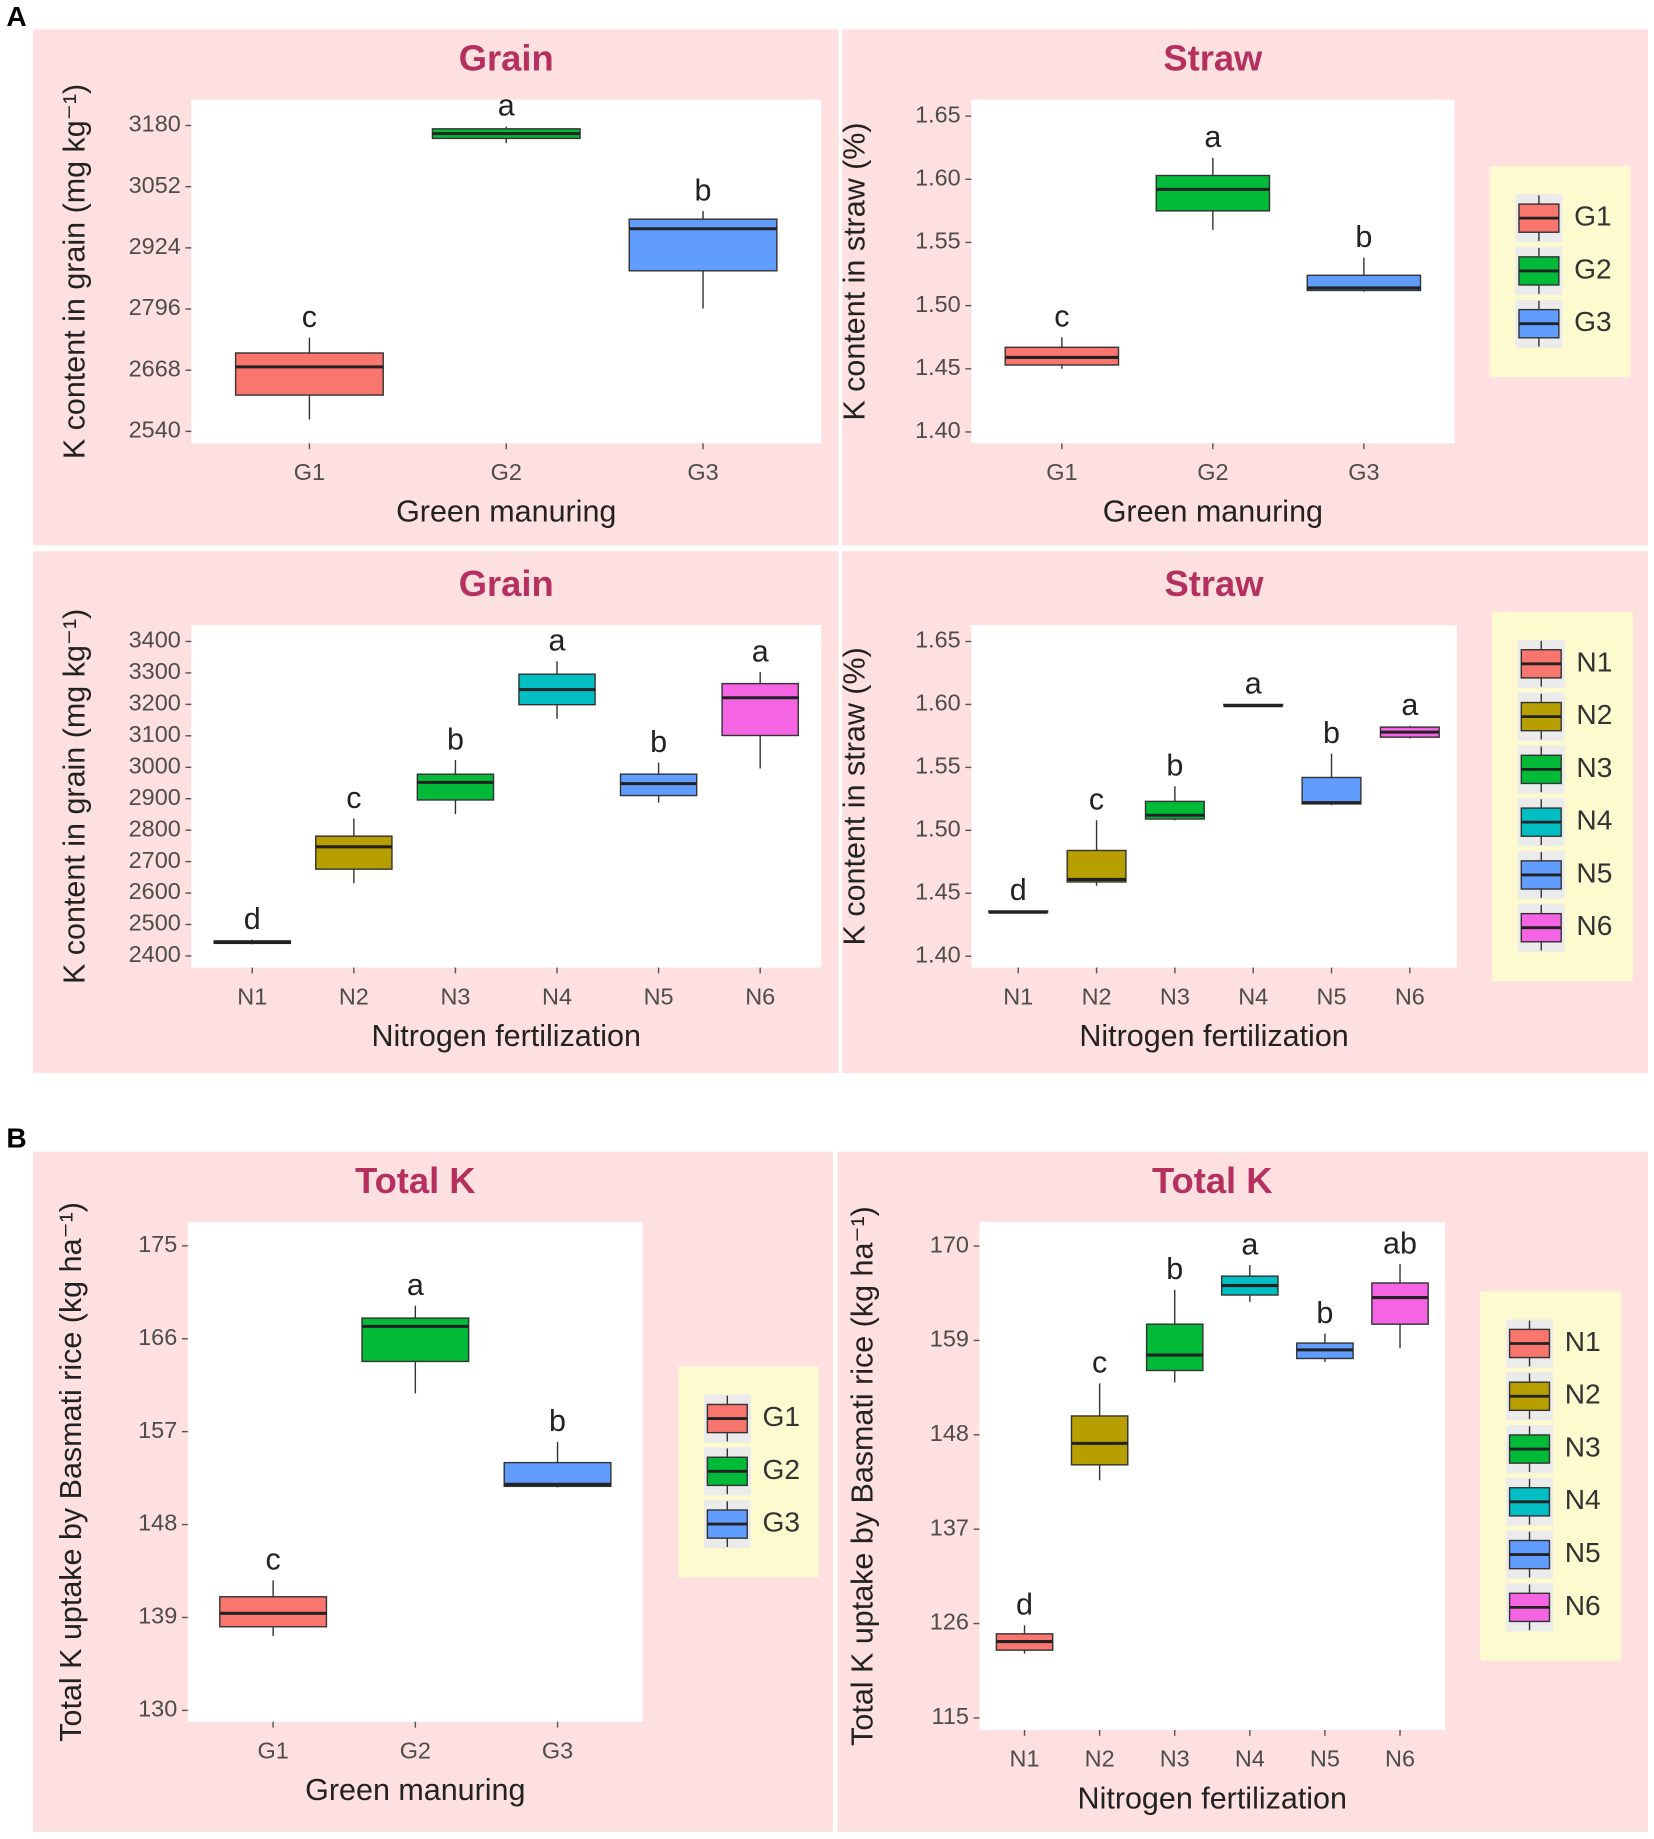  What do you see at coordinates (950, 1716) in the screenshot?
I see `y-tick-label: 115` at bounding box center [950, 1716].